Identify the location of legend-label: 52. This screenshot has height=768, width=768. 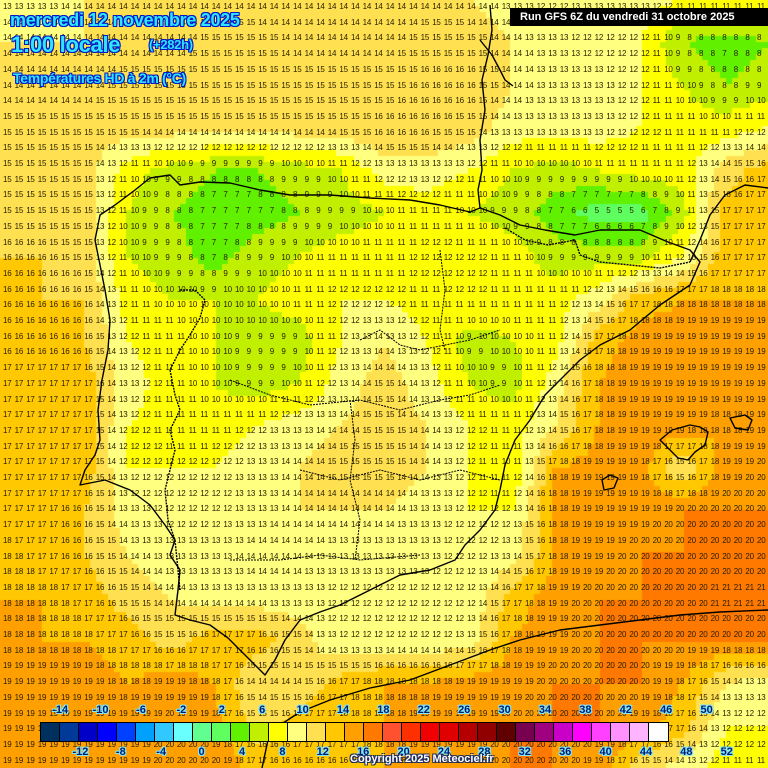
(727, 752).